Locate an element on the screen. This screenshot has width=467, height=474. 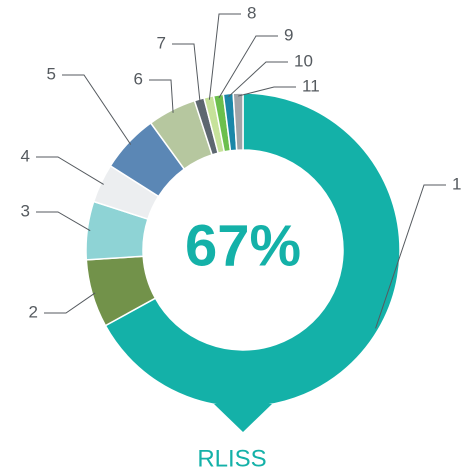
segment-label: 11 is located at coordinates (311, 85).